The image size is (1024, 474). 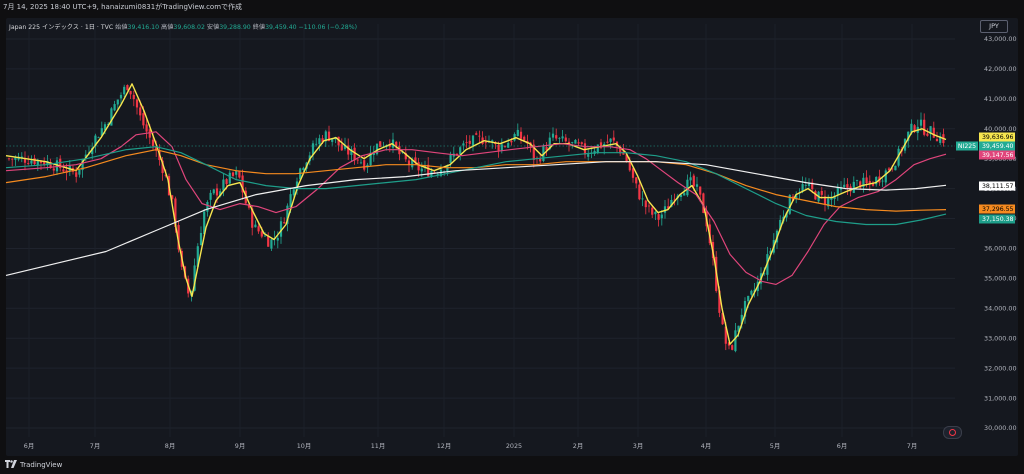 I want to click on x-tick-label: 3月, so click(x=638, y=446).